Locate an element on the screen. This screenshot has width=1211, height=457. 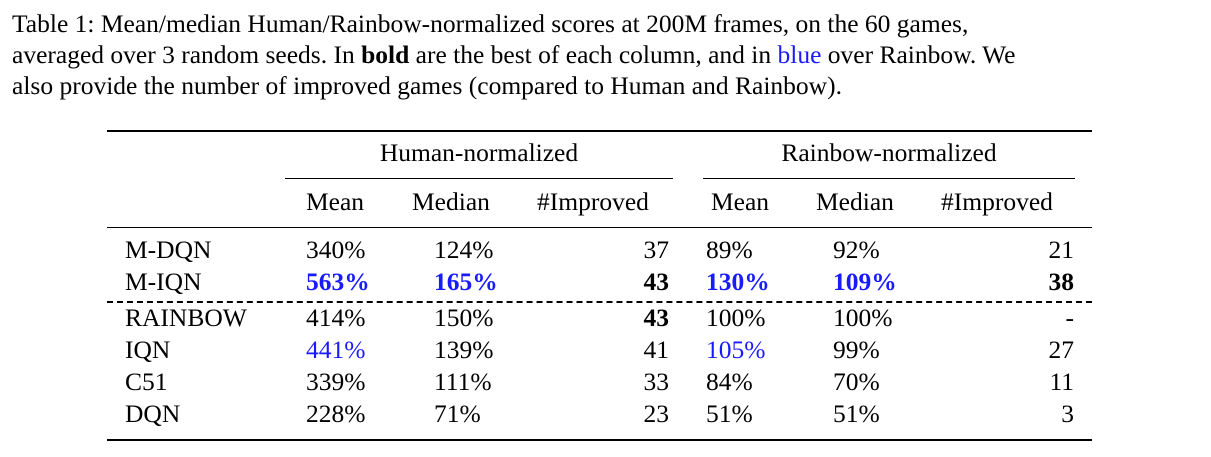
table-row: DQN 228% 71% 23 51% 51% 3 is located at coordinates (599, 414).